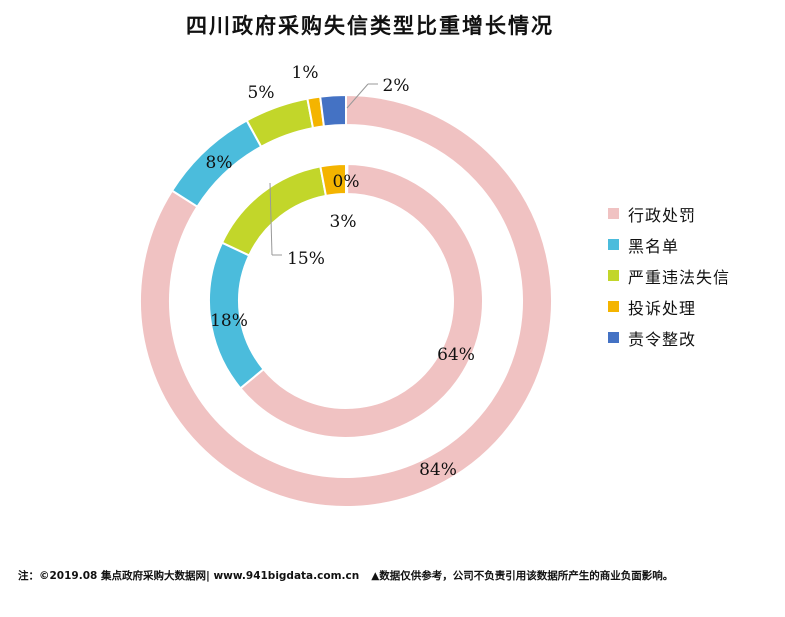  Describe the element at coordinates (693, 244) in the screenshot. I see `legend-item-blacklist: 黑名单` at that location.